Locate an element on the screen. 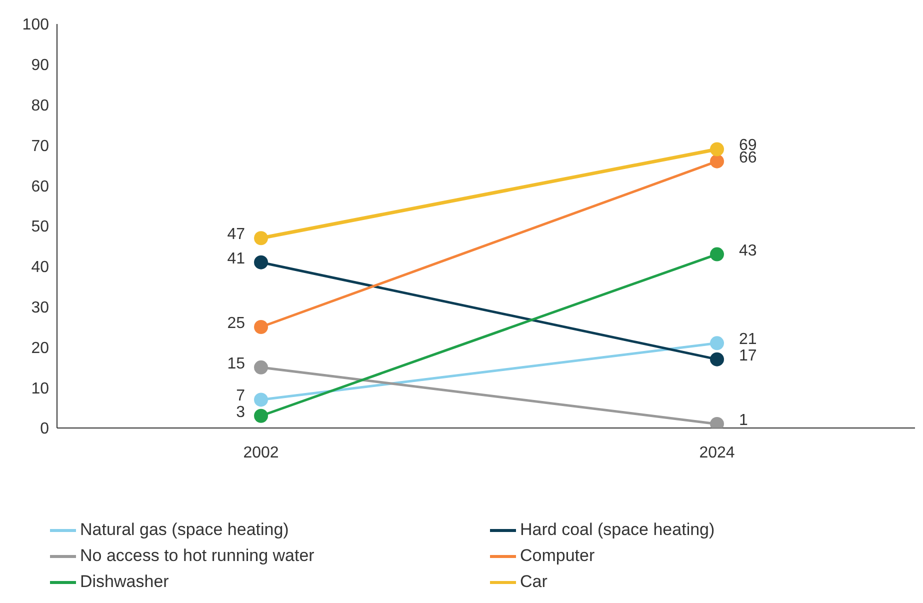 The image size is (923, 603). data-label: 15 is located at coordinates (236, 363).